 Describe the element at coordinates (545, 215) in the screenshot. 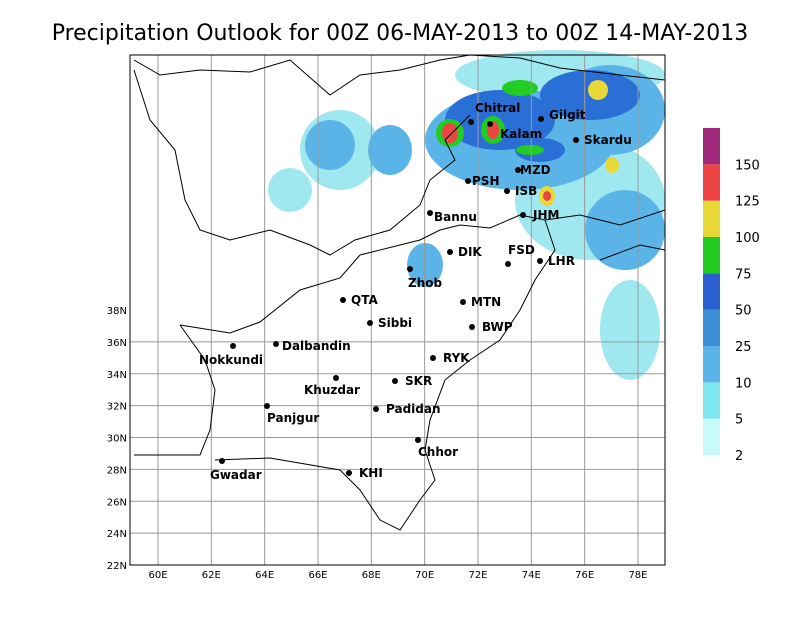

I see `city-label: JHM` at that location.